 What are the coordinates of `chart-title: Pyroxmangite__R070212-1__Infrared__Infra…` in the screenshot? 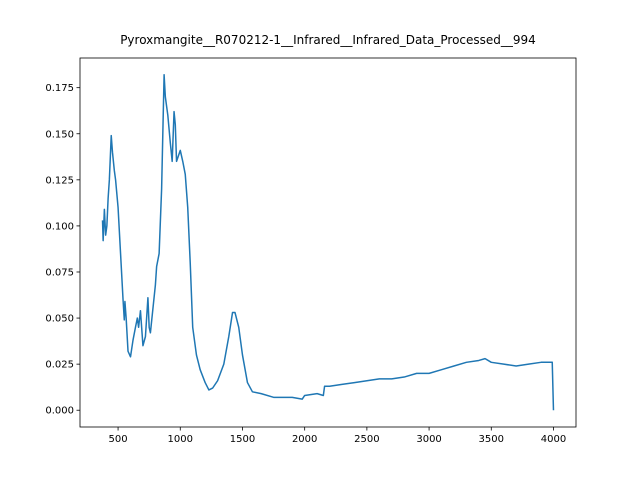 It's located at (328, 40).